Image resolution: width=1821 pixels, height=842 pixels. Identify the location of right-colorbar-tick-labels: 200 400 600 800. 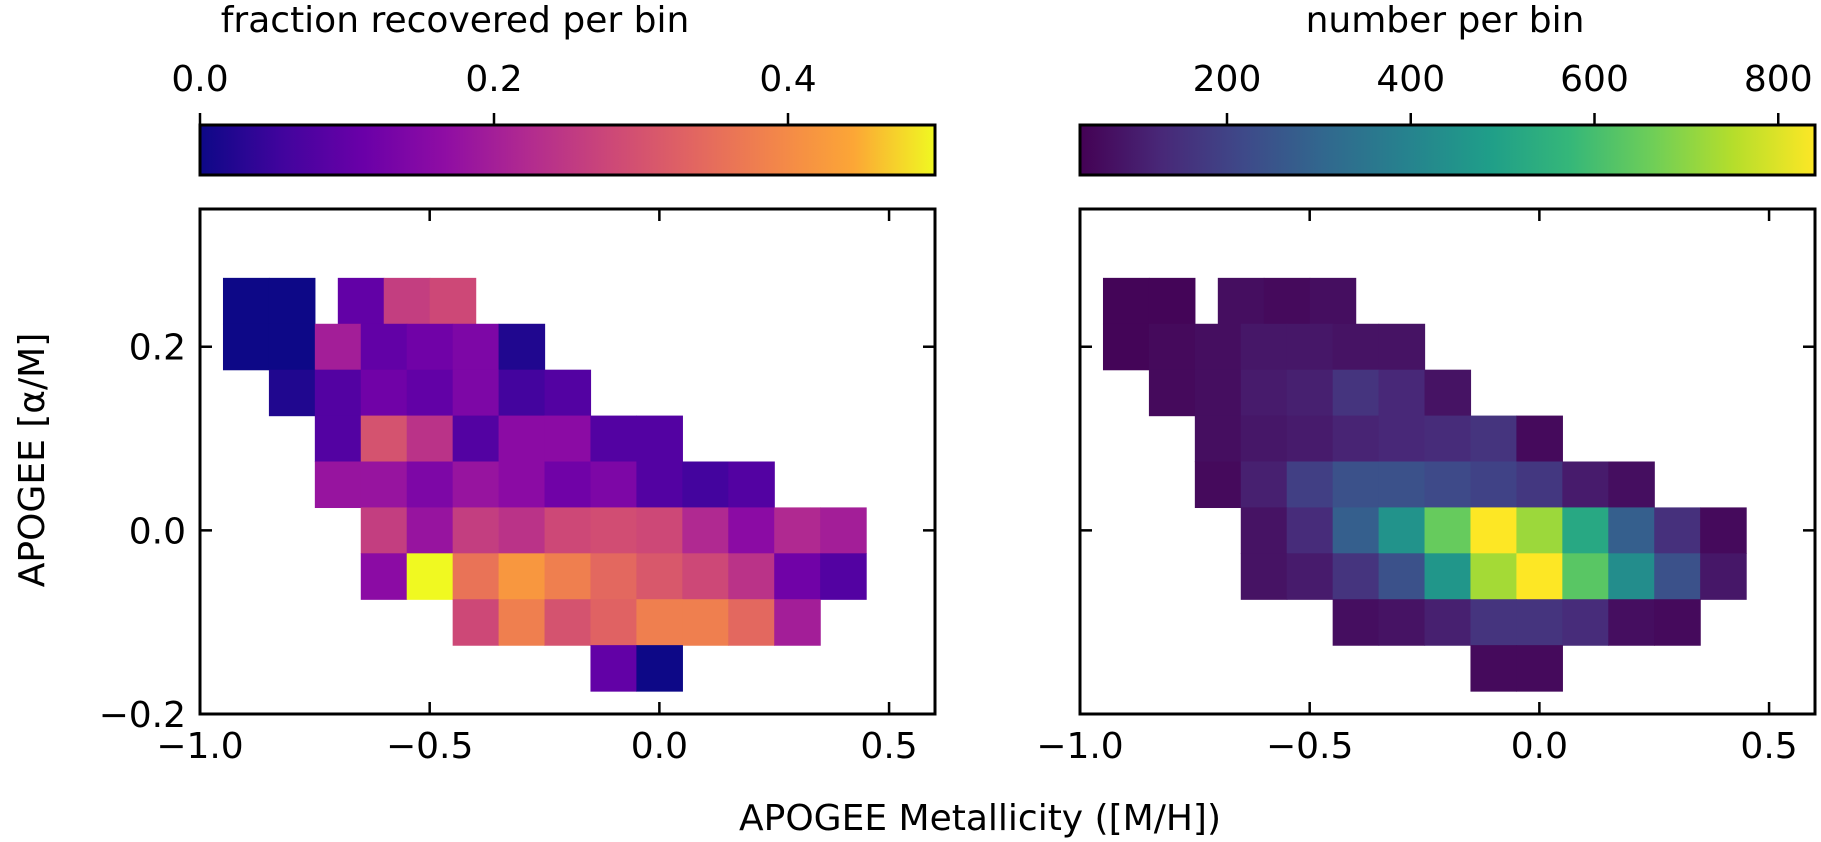
(1503, 79).